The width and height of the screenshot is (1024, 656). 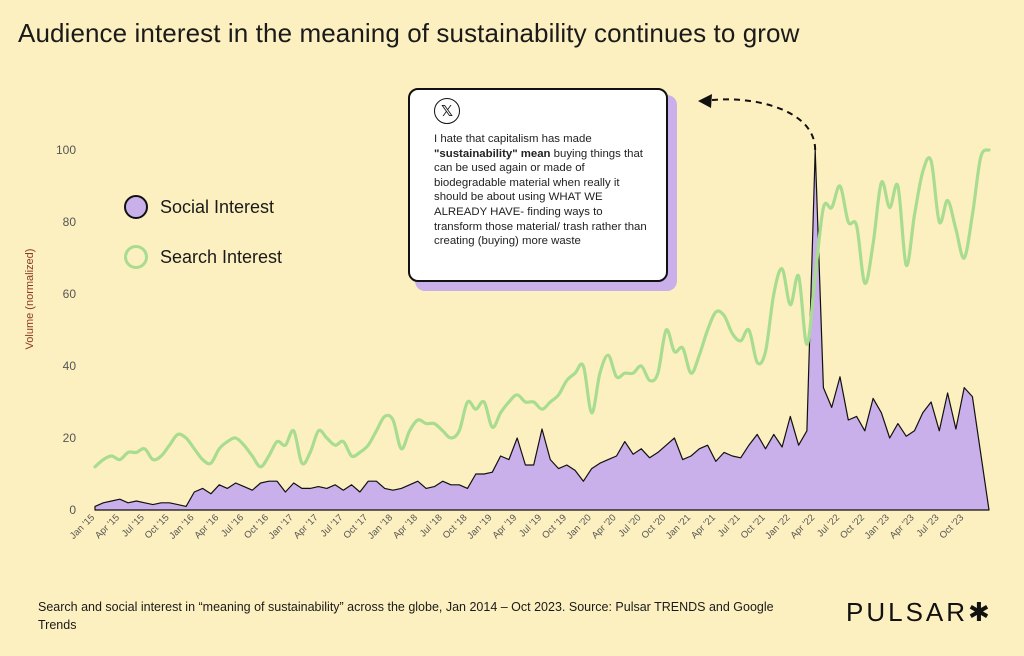 What do you see at coordinates (281, 526) in the screenshot?
I see `x-tick-label: Jan '17` at bounding box center [281, 526].